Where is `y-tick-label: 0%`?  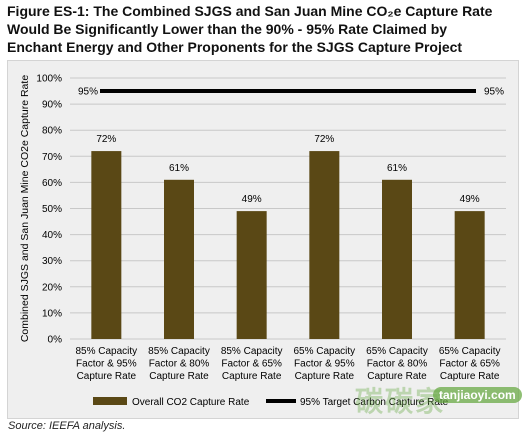
y-tick-label: 0% is located at coordinates (55, 340).